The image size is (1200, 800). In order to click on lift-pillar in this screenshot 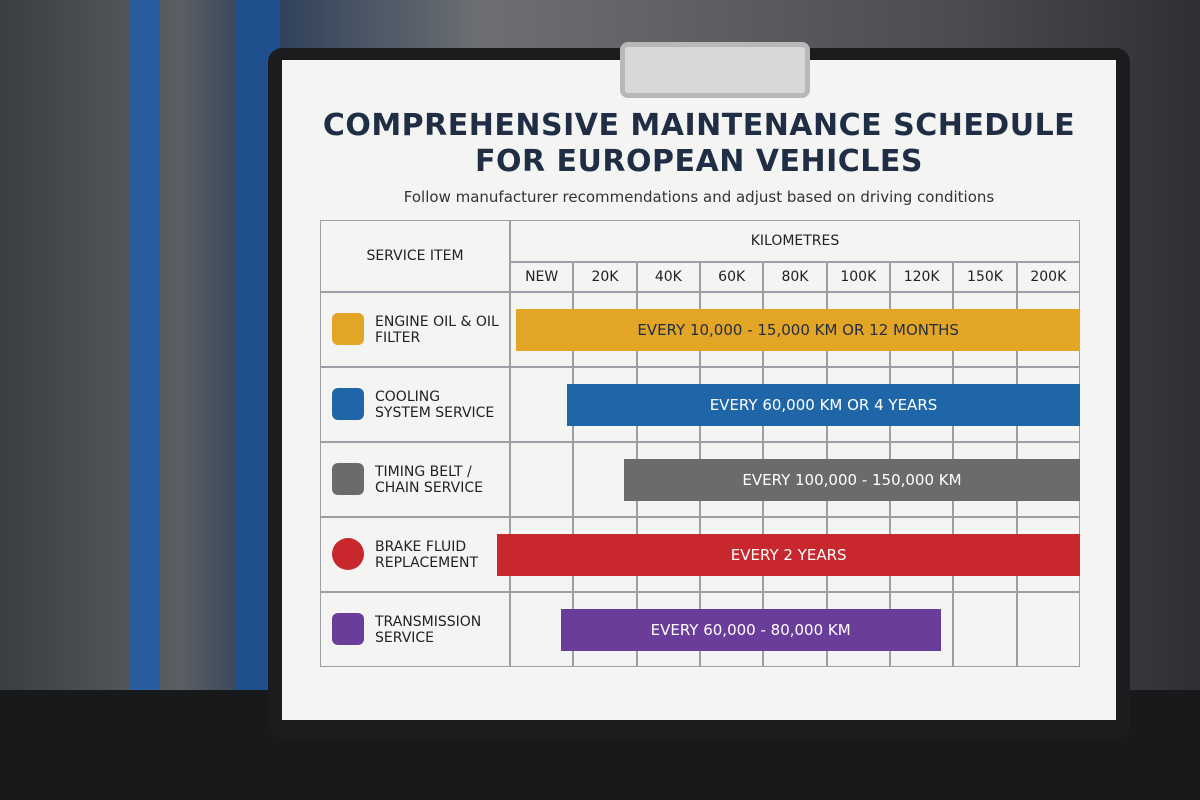, I will do `click(145, 400)`.